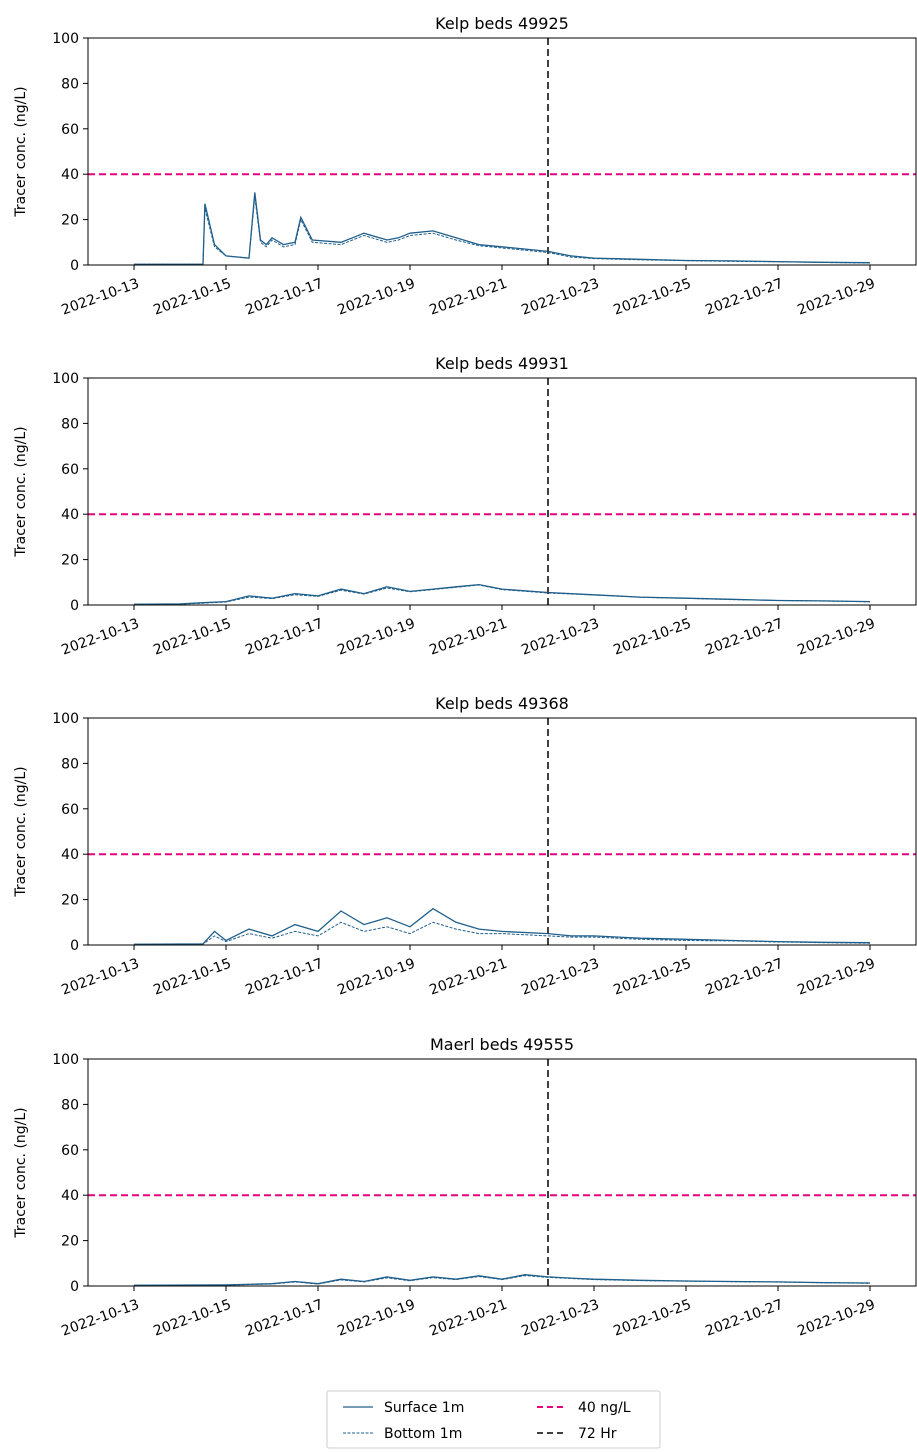 The image size is (917, 1452). What do you see at coordinates (604, 1408) in the screenshot?
I see `legend-label-threshold: 40 ng/L` at bounding box center [604, 1408].